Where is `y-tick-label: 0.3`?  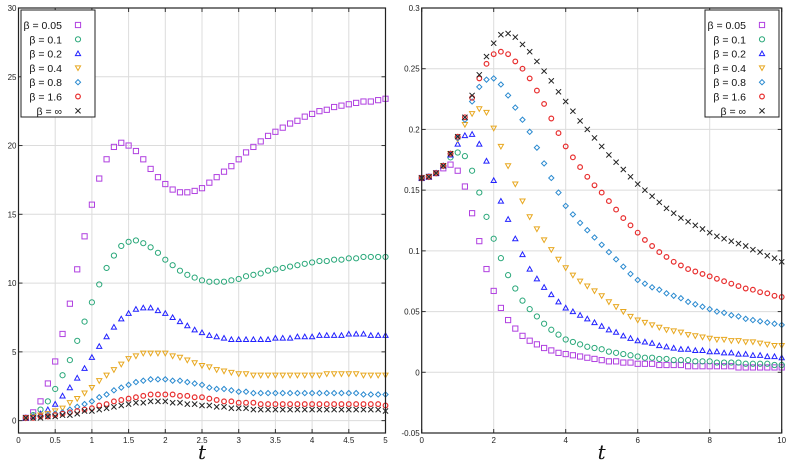 y-tick-label: 0.3 is located at coordinates (415, 8).